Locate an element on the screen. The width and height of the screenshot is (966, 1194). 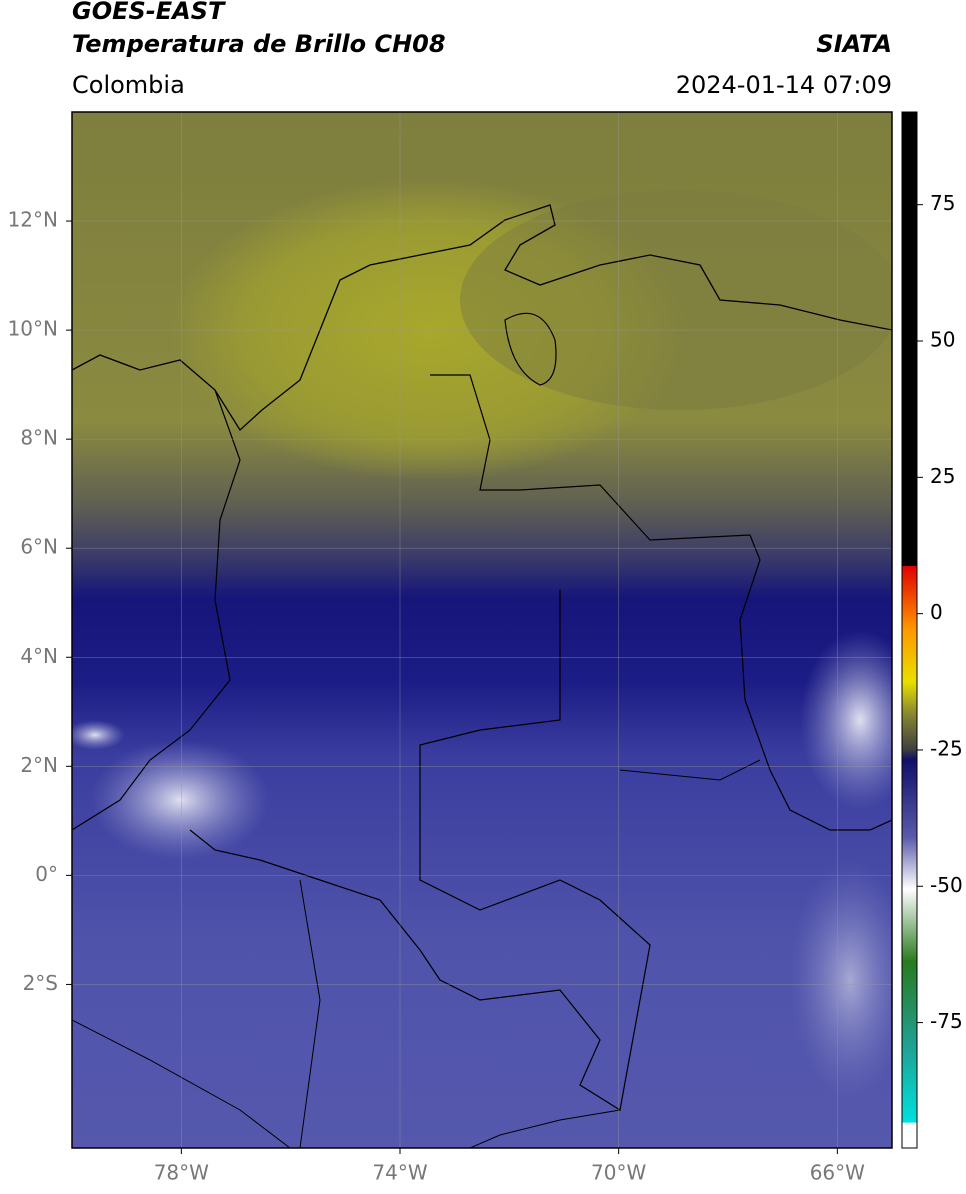
y-tick-label: 2°S is located at coordinates (40, 983).